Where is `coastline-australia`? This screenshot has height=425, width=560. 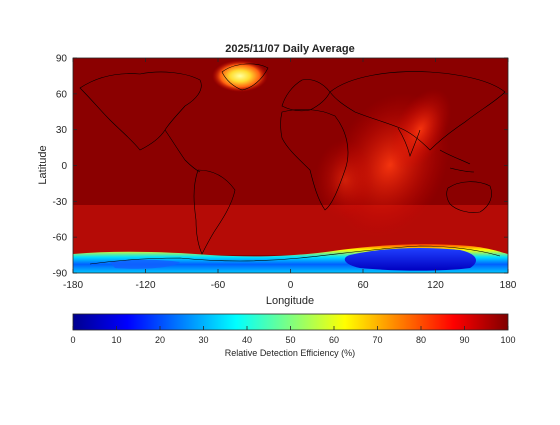
coastline-australia is located at coordinates (469, 197).